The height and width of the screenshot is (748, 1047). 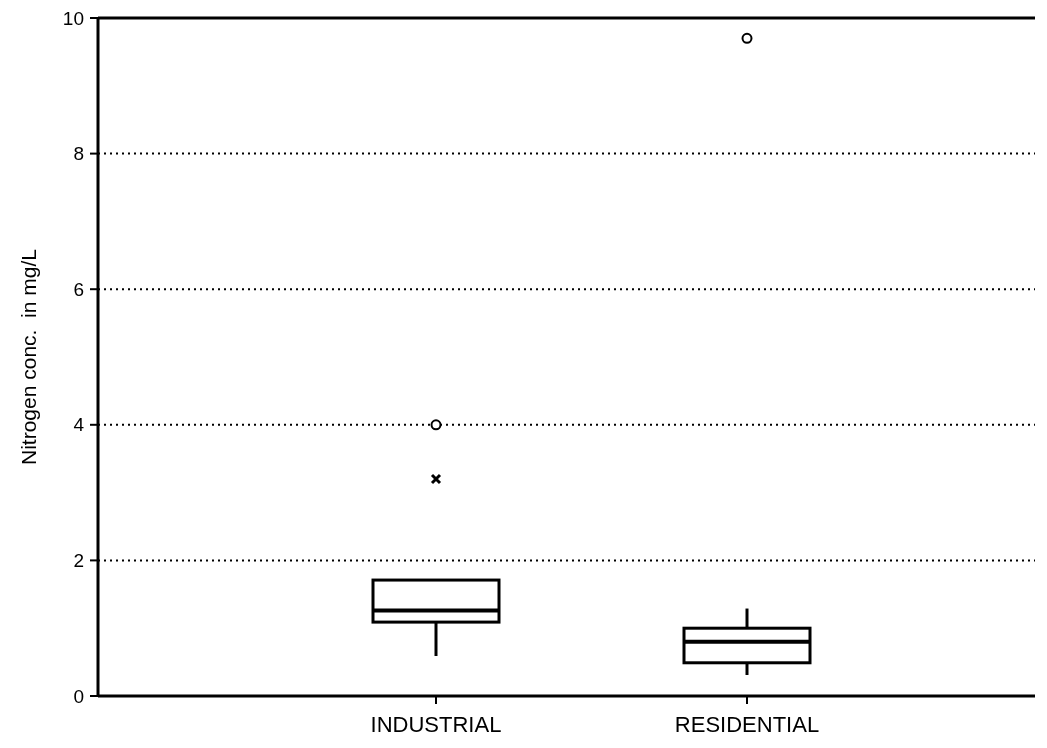 What do you see at coordinates (747, 724) in the screenshot?
I see `x-tick-label: RESIDENTIAL` at bounding box center [747, 724].